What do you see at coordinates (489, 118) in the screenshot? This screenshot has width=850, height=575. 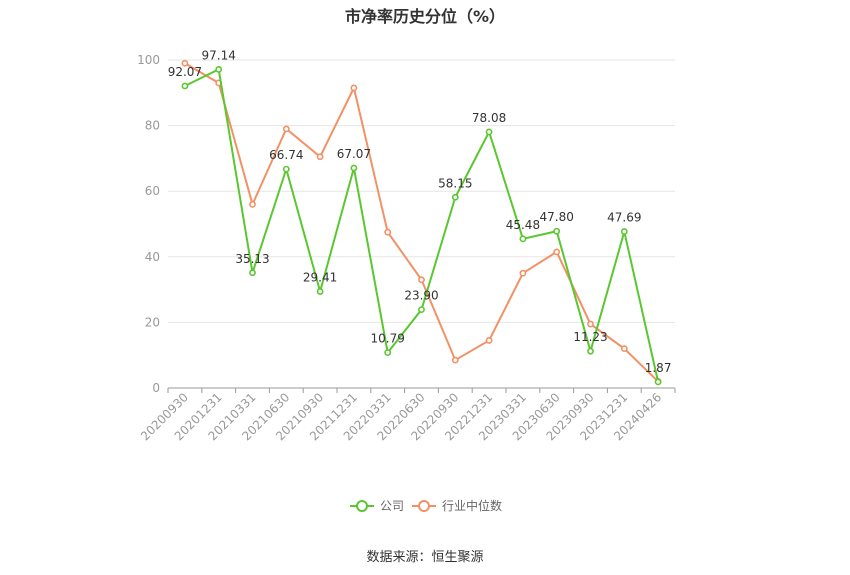 I see `data-label: 78.08` at bounding box center [489, 118].